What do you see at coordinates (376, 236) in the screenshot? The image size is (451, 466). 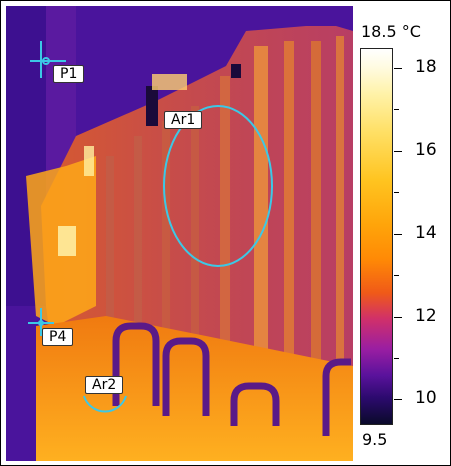 I see `temperature-scale-bar` at bounding box center [376, 236].